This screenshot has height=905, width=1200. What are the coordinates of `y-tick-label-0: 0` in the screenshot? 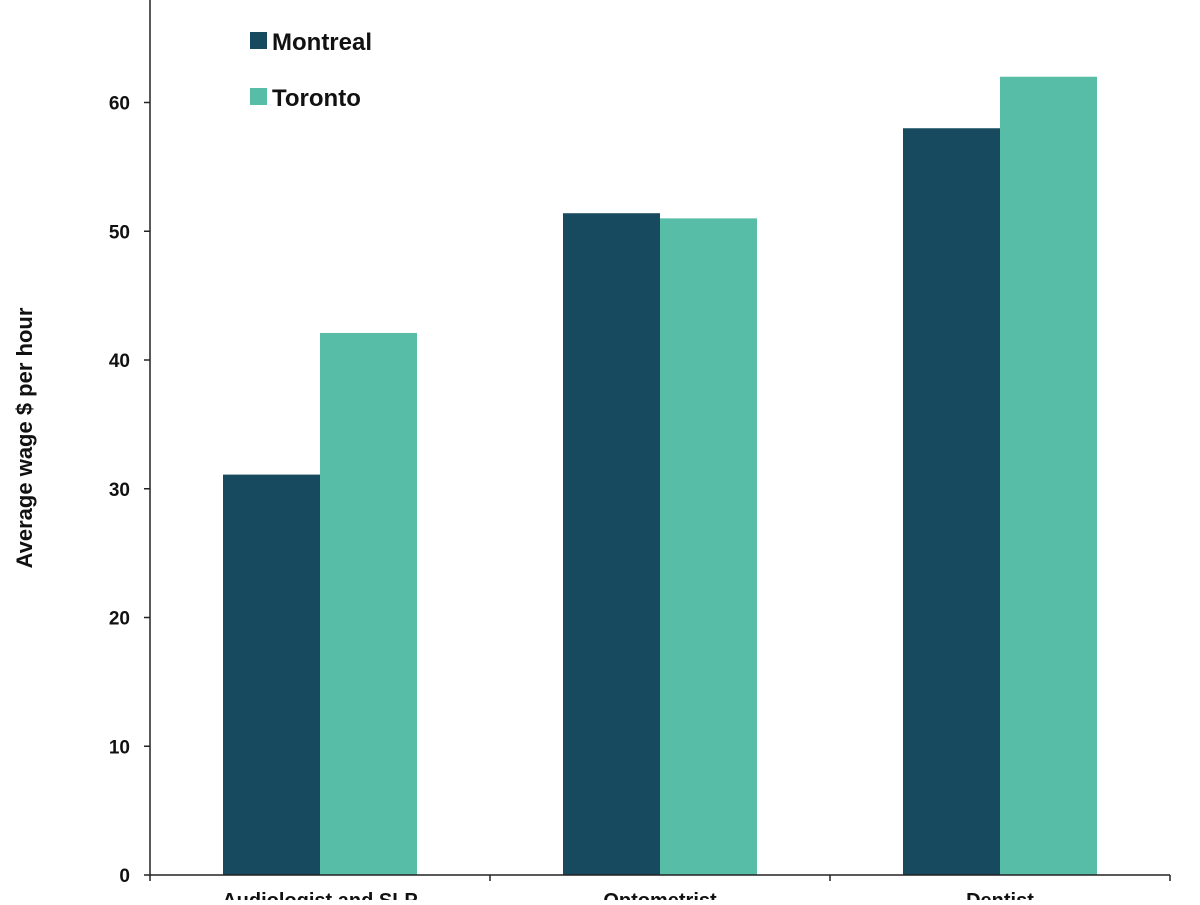 It's located at (124, 876).